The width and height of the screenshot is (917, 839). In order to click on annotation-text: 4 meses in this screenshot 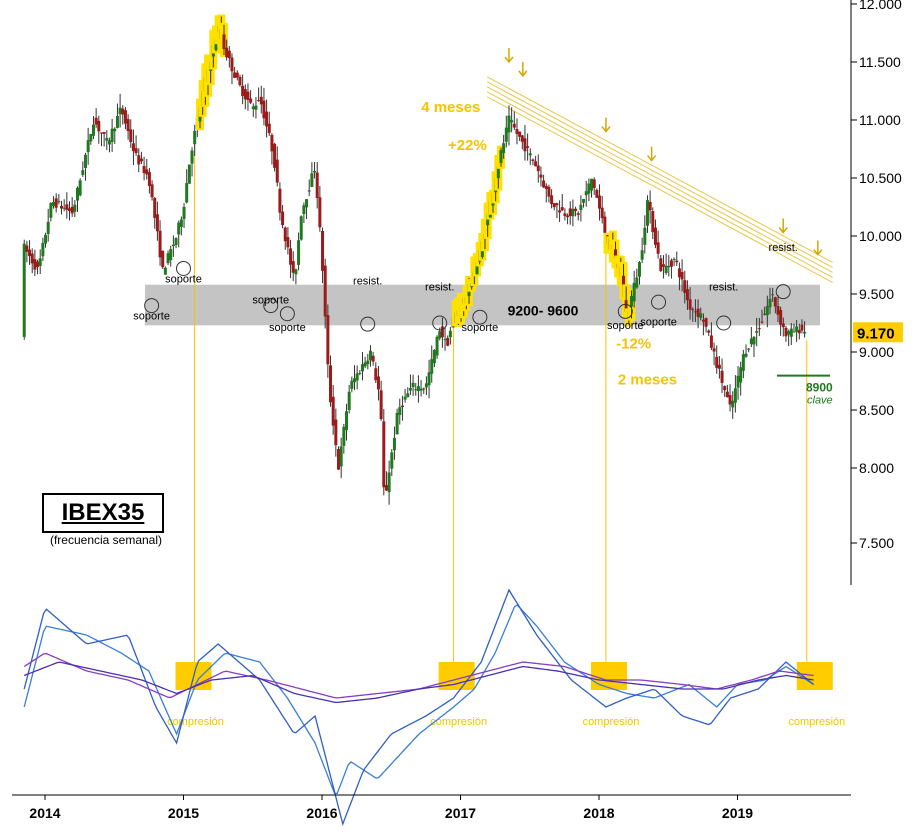, I will do `click(450, 107)`.